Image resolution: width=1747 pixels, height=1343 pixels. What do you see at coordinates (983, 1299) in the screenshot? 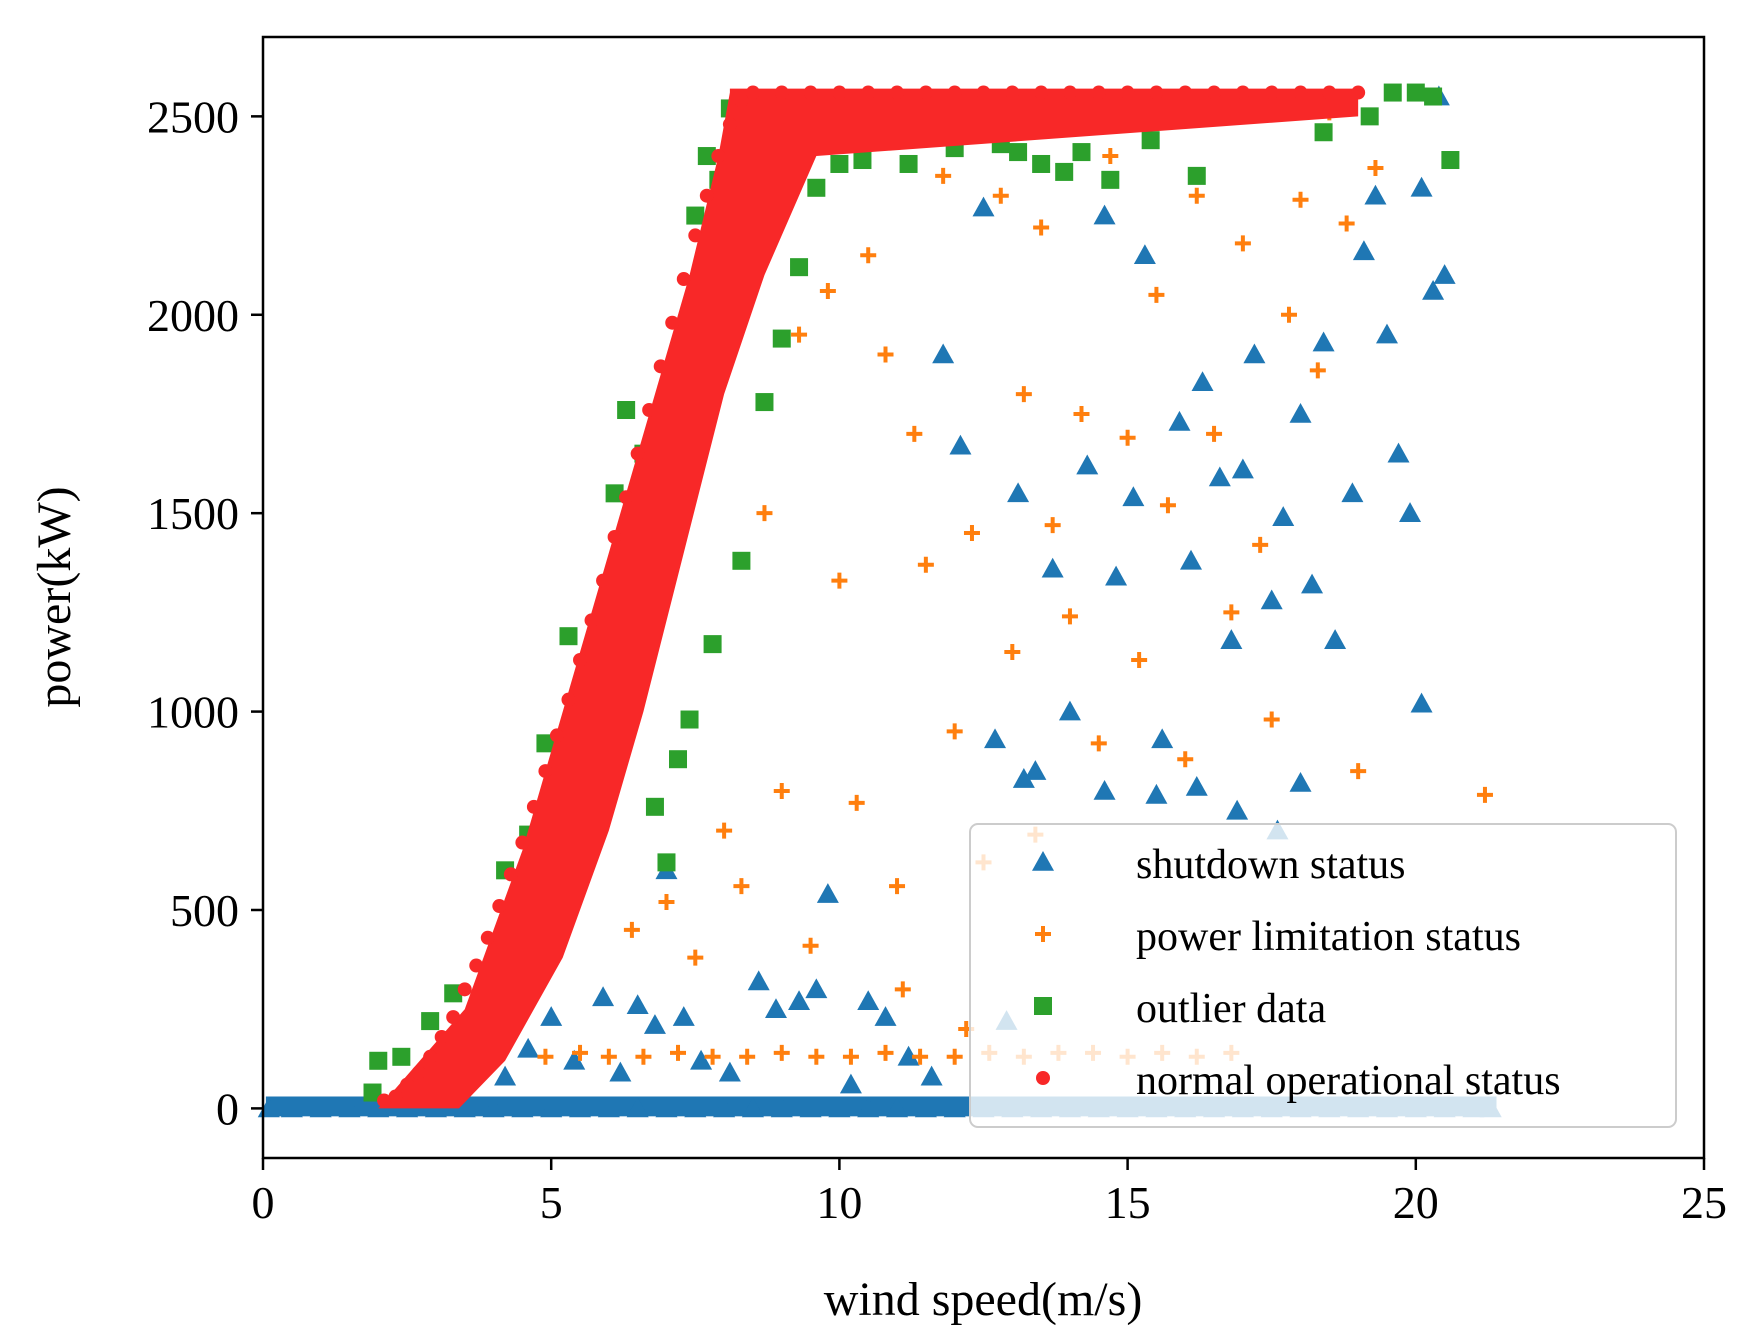
I see `x-axis-title: wind speed(m/s)` at bounding box center [983, 1299].